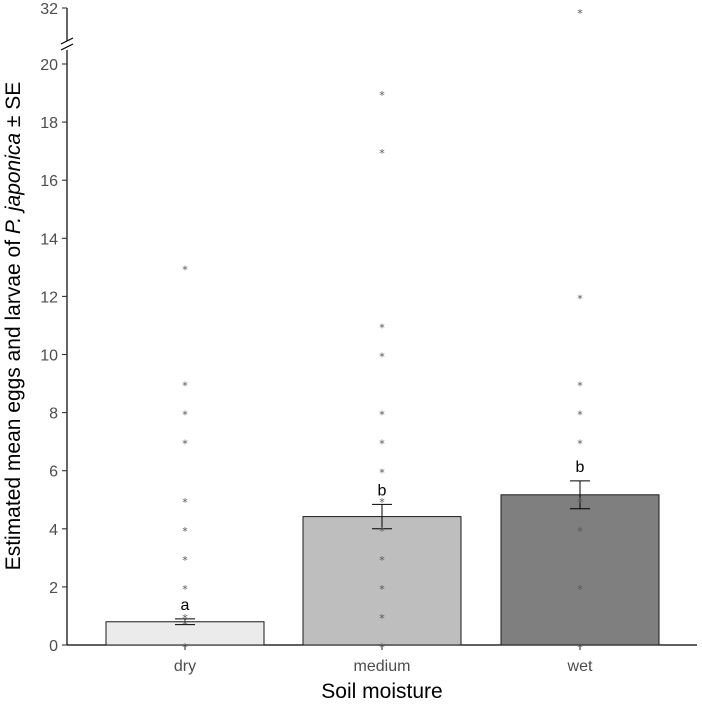 This screenshot has width=702, height=704. I want to click on significance-letter-medium: b, so click(382, 490).